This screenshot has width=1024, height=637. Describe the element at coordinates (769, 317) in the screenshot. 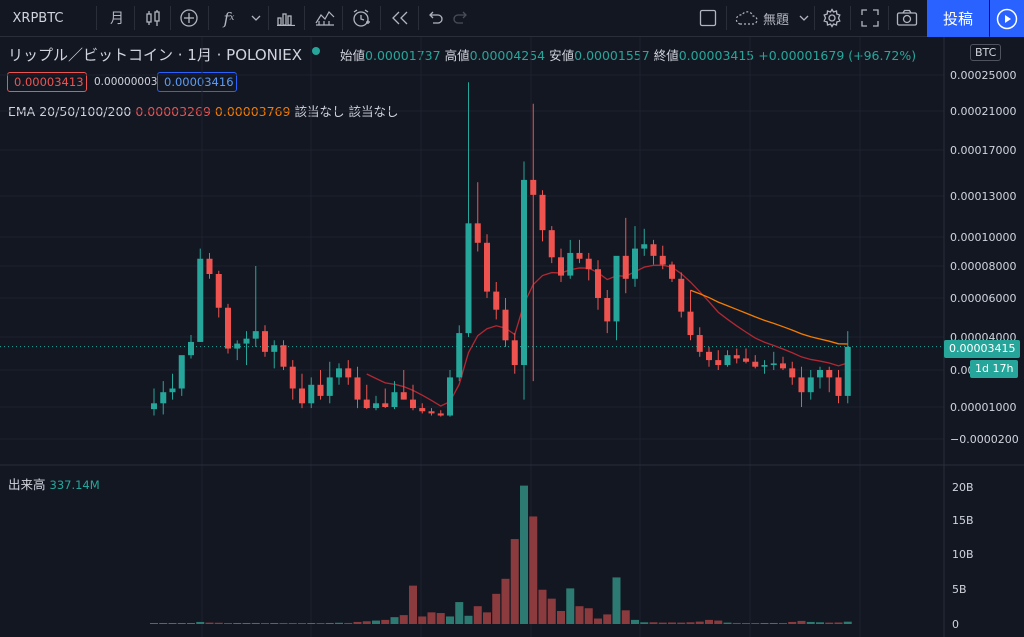

I see `ema50-line` at that location.